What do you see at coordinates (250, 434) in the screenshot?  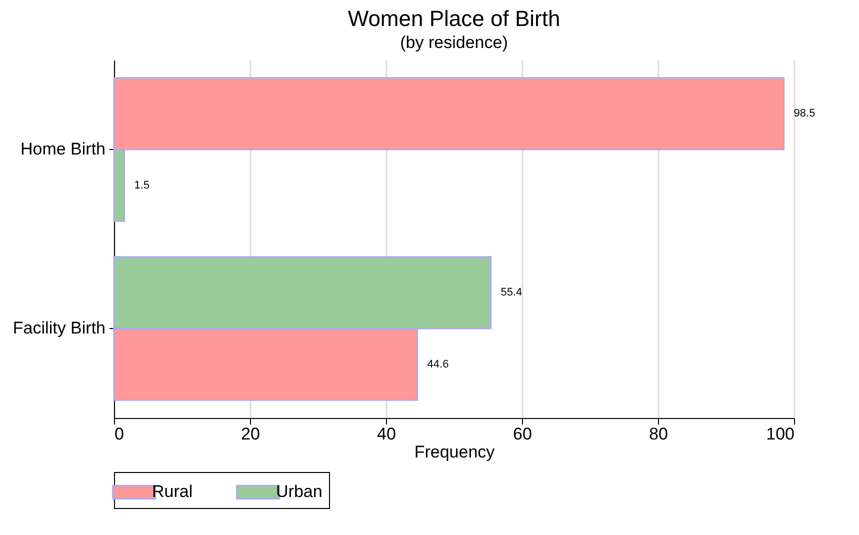 I see `x-tick-label: 20` at bounding box center [250, 434].